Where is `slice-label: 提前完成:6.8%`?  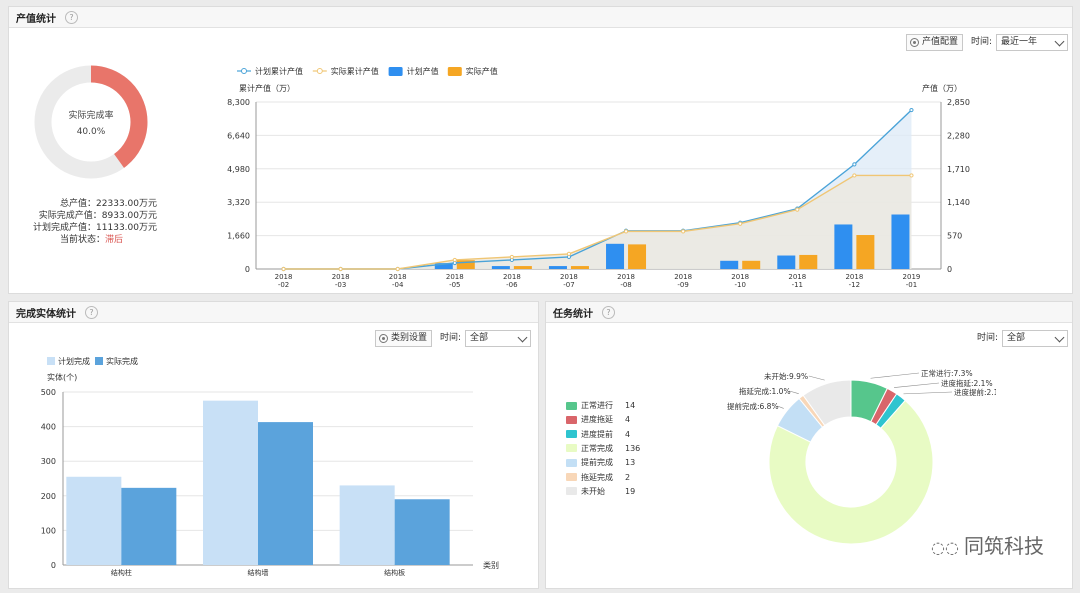 slice-label: 提前完成:6.8% is located at coordinates (753, 406).